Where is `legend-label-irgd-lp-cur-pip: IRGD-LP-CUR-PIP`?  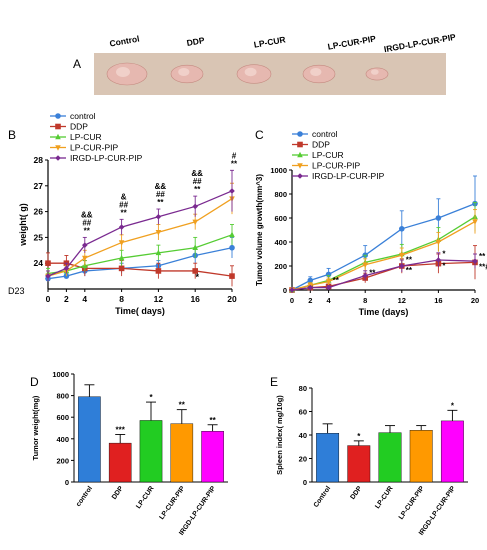
legend-label-irgd-lp-cur-pip: IRGD-LP-CUR-PIP is located at coordinates (348, 176).